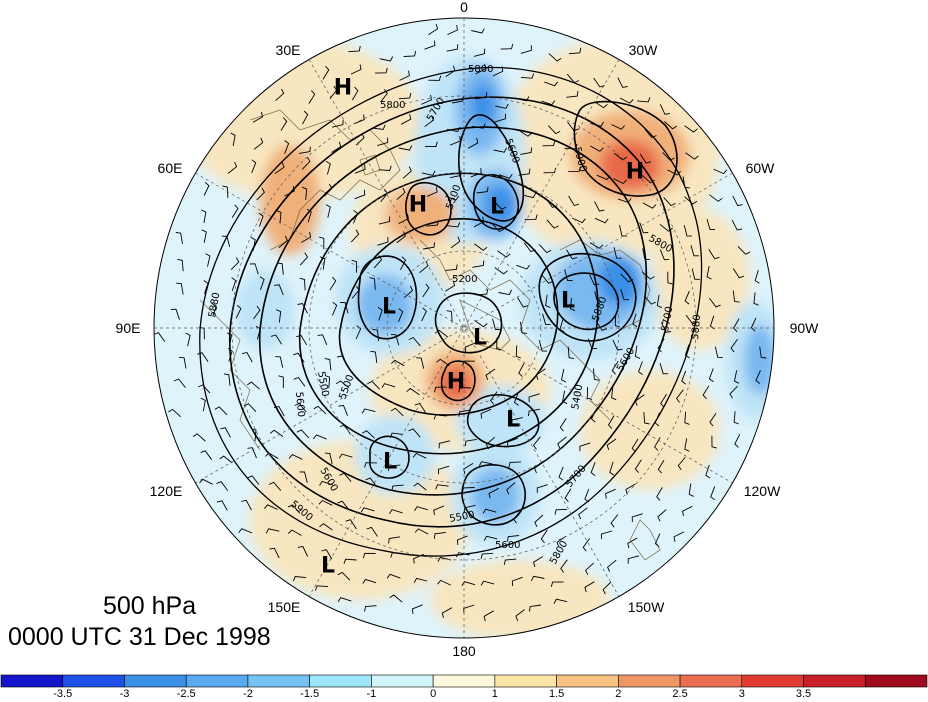 The height and width of the screenshot is (702, 928). Describe the element at coordinates (480, 69) in the screenshot. I see `contour-label: 5800` at that location.